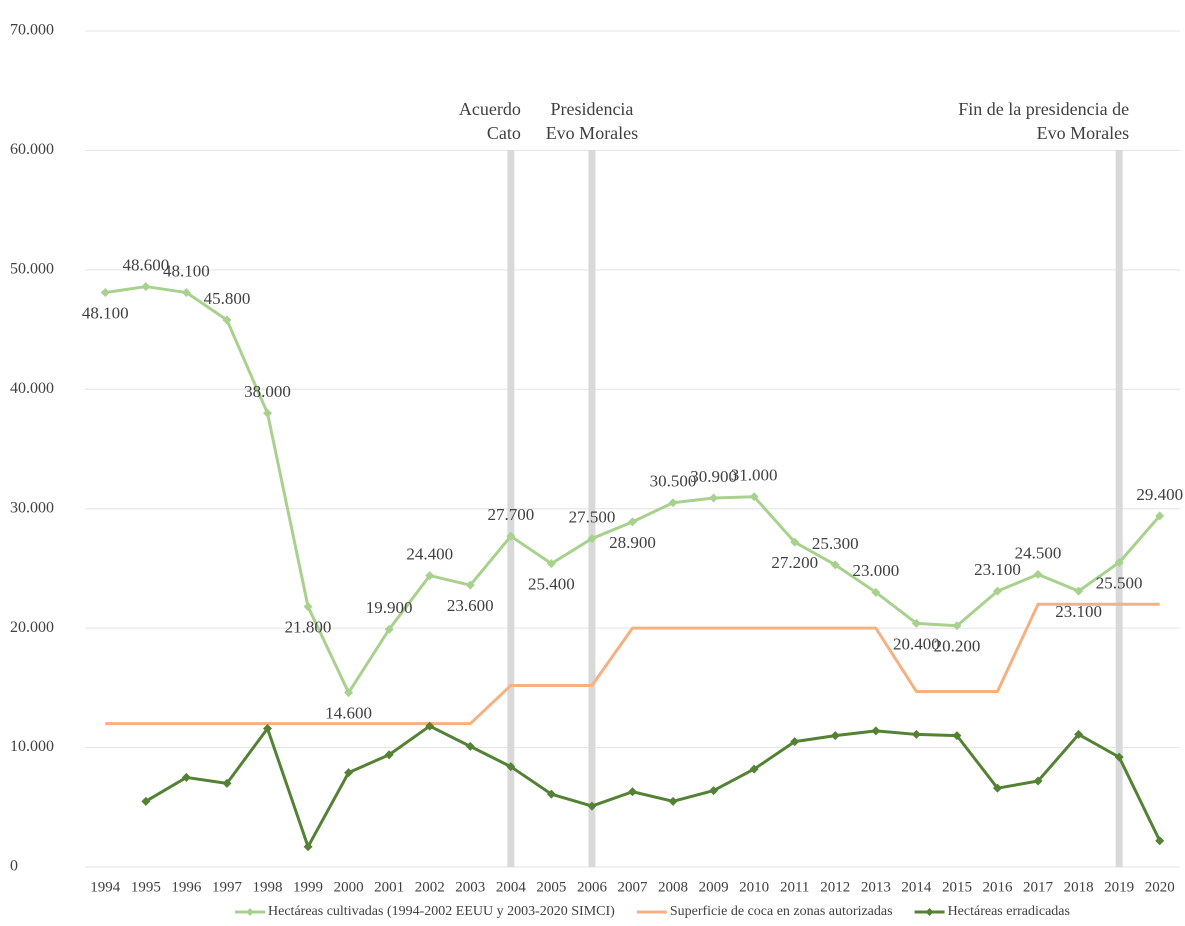 The width and height of the screenshot is (1185, 926). I want to click on data-label: 20.400, so click(916, 643).